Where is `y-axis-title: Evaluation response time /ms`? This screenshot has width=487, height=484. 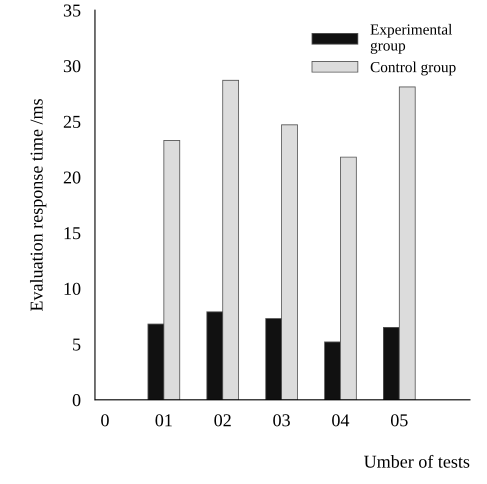 y-axis-title: Evaluation response time /ms is located at coordinates (38, 205).